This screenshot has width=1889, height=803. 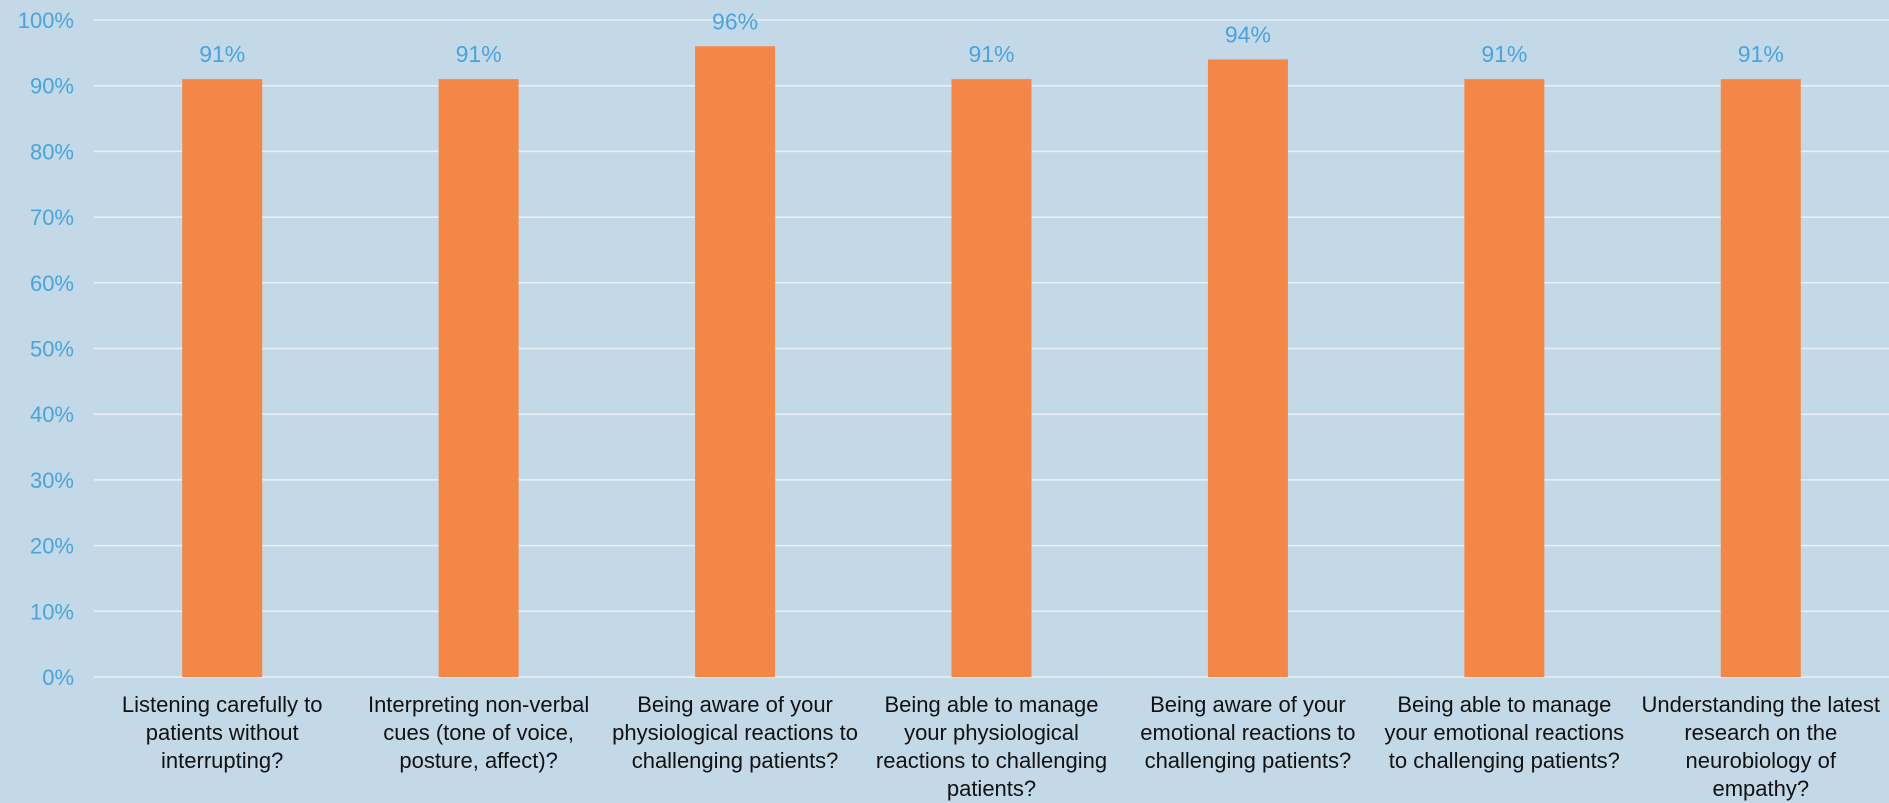 What do you see at coordinates (991, 37) in the screenshot?
I see `data-labels: 91% 91% 96% 91% 94% 91% 91%` at bounding box center [991, 37].